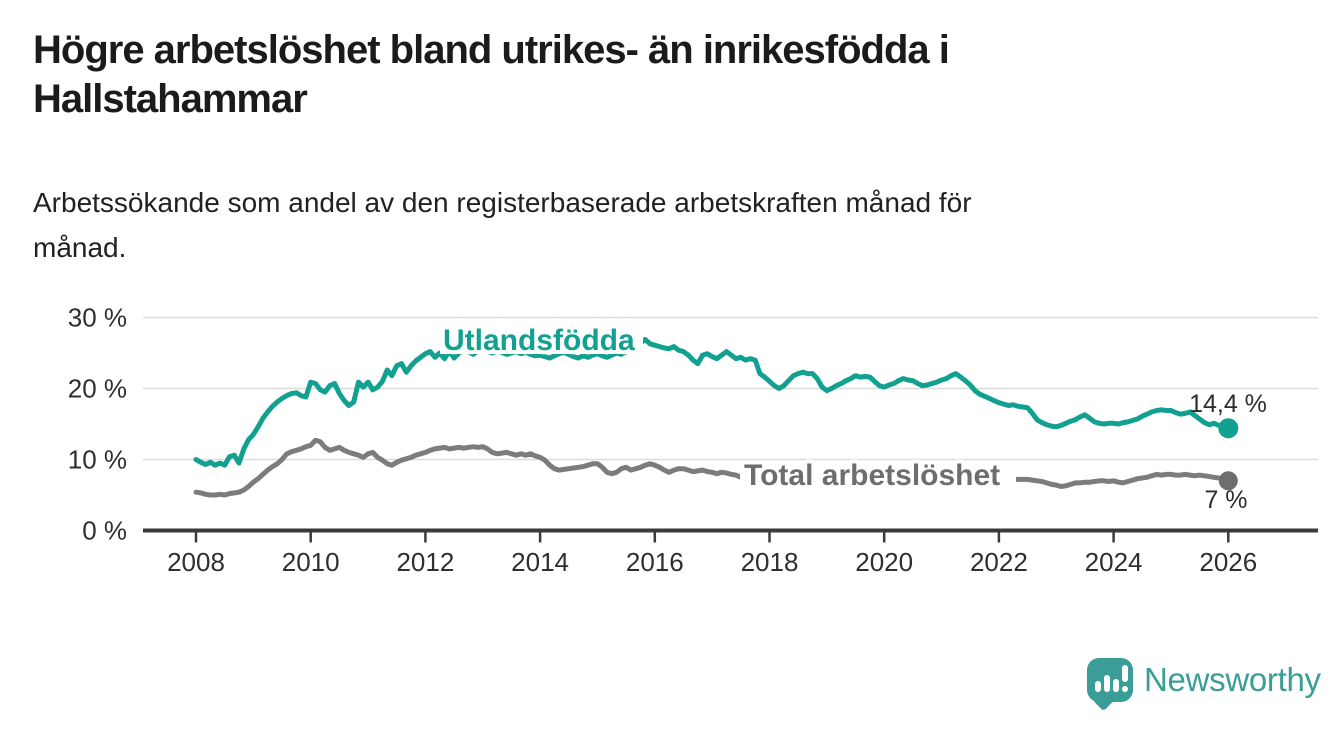  Describe the element at coordinates (655, 562) in the screenshot. I see `x-tick-label: 2016` at that location.